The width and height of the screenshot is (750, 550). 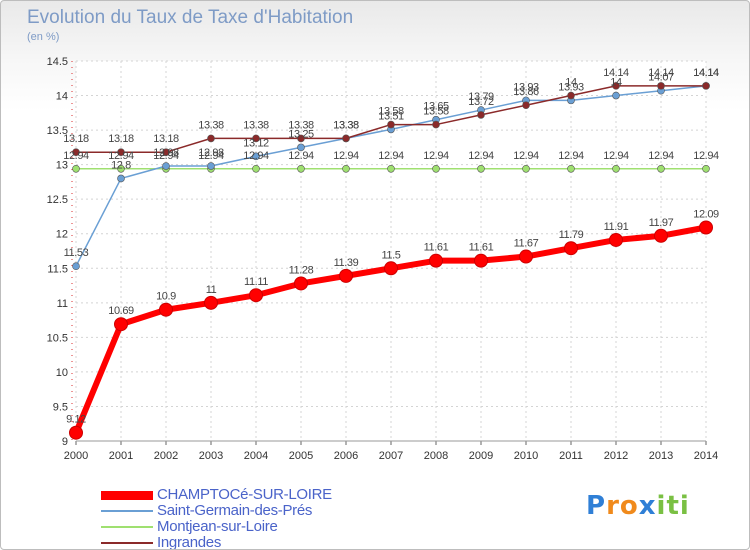 I want to click on data-label: 13.86, so click(x=526, y=92).